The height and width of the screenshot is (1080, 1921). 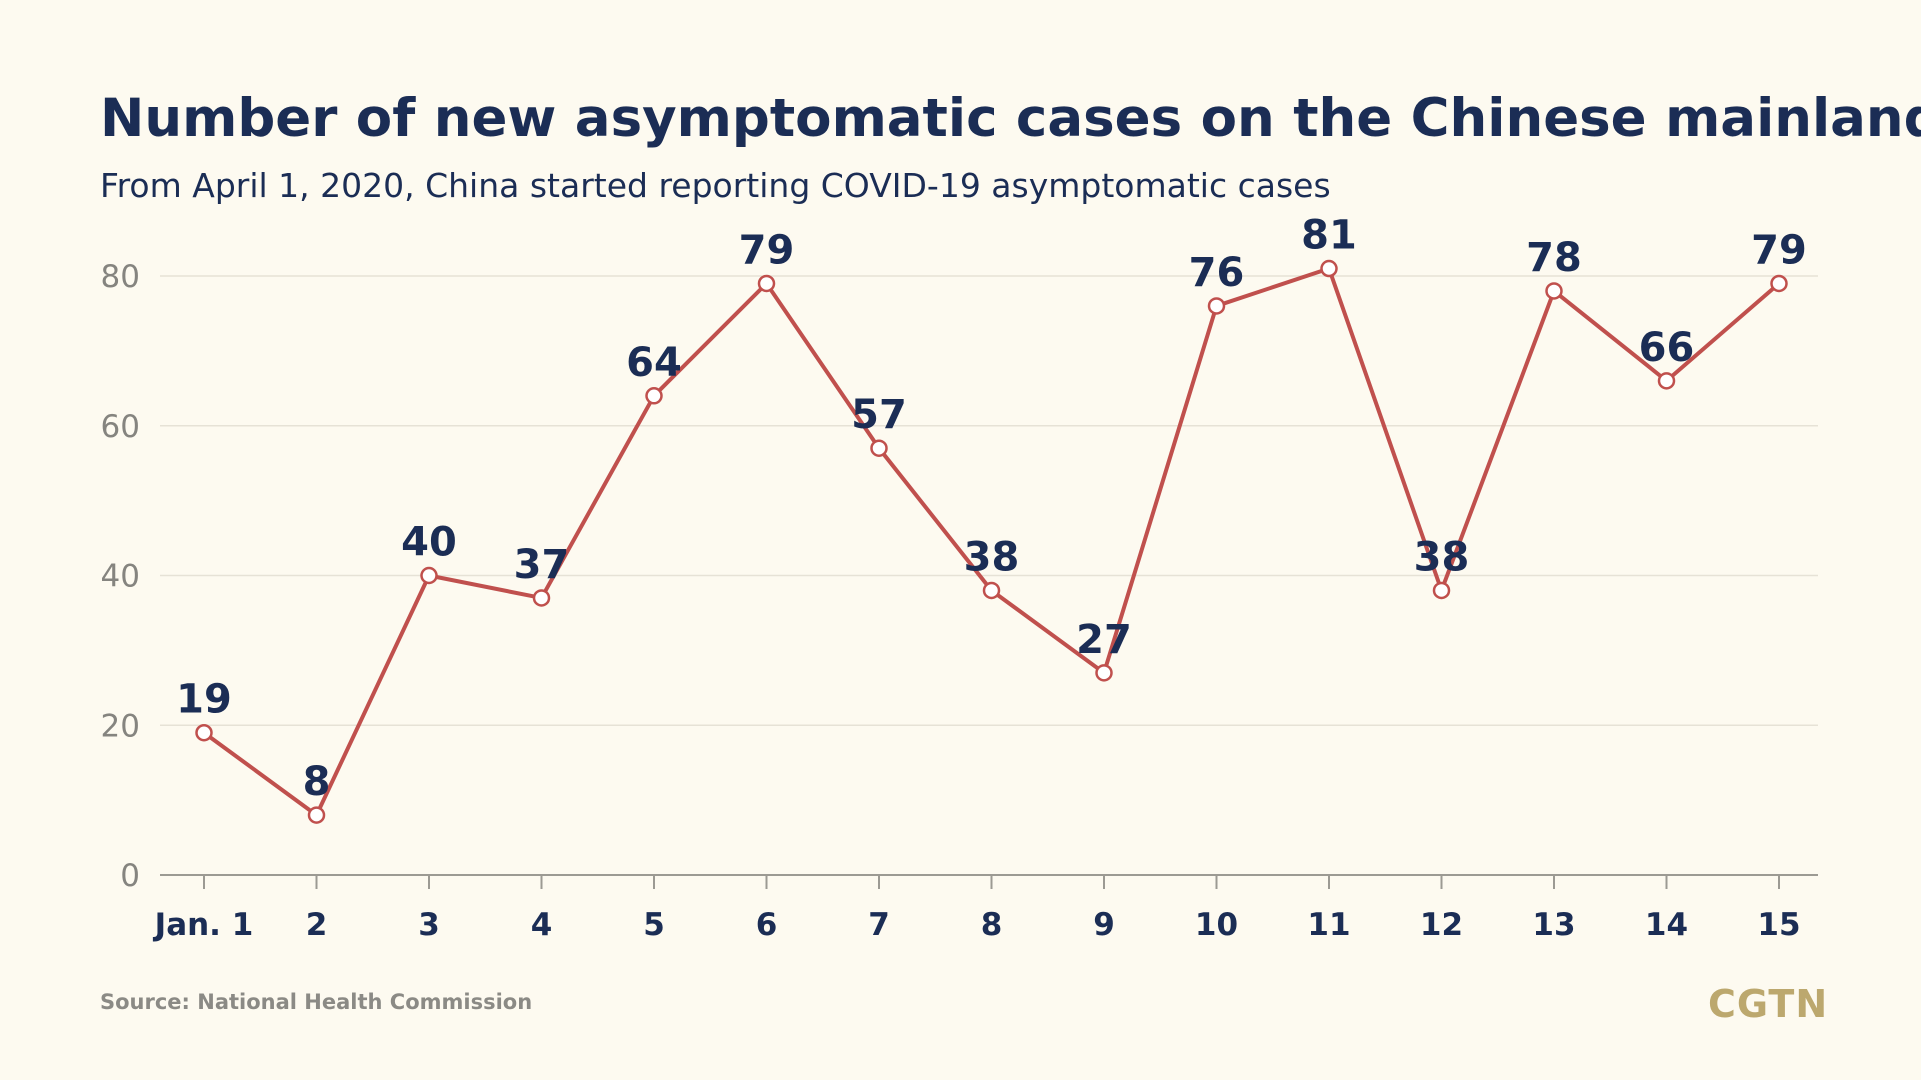 I want to click on data-label: 66, so click(x=1667, y=348).